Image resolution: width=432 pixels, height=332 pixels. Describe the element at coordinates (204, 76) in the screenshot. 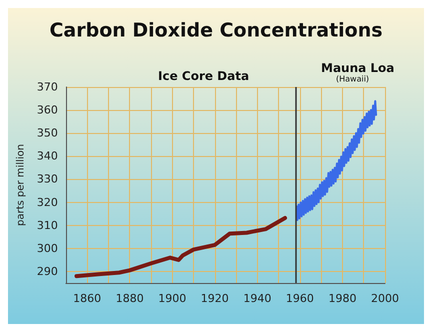

I see `text: Ice Core Data` at that location.